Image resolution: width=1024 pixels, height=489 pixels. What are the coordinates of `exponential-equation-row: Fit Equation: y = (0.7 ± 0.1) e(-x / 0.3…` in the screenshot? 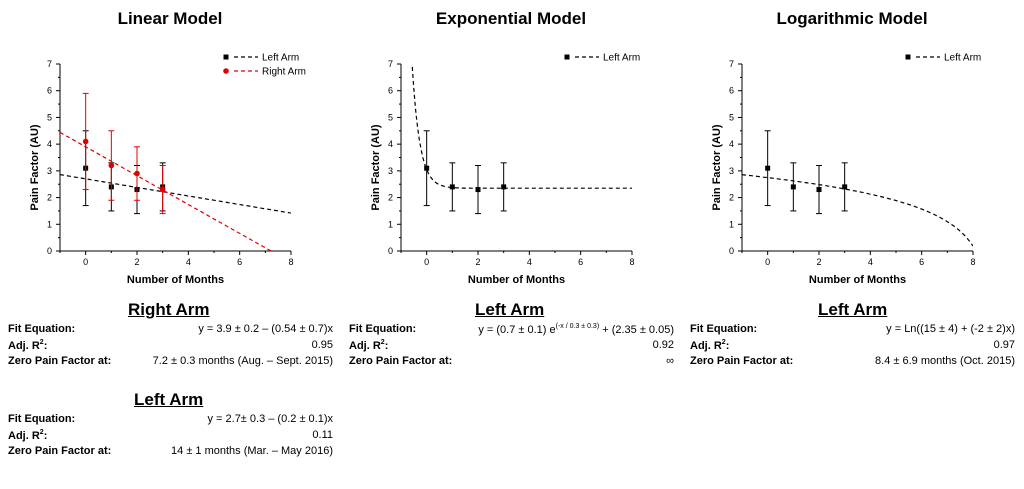 It's located at (511, 331).